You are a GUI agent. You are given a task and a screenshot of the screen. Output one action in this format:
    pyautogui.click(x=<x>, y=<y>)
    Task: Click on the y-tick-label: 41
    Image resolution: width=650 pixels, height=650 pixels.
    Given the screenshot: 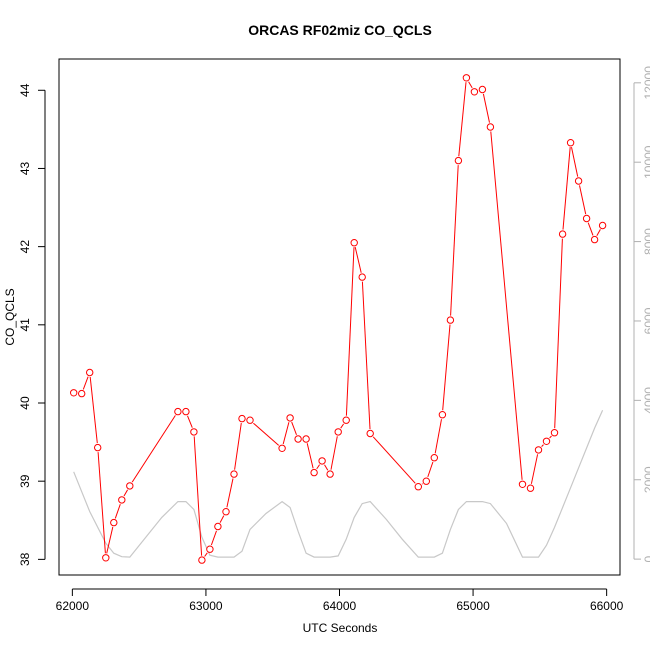 What is the action you would take?
    pyautogui.click(x=25, y=325)
    